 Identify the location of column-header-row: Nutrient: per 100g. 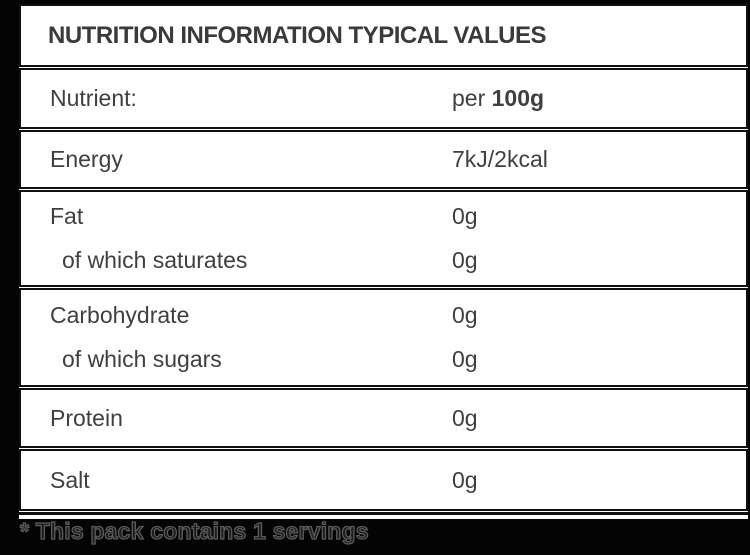
(383, 98).